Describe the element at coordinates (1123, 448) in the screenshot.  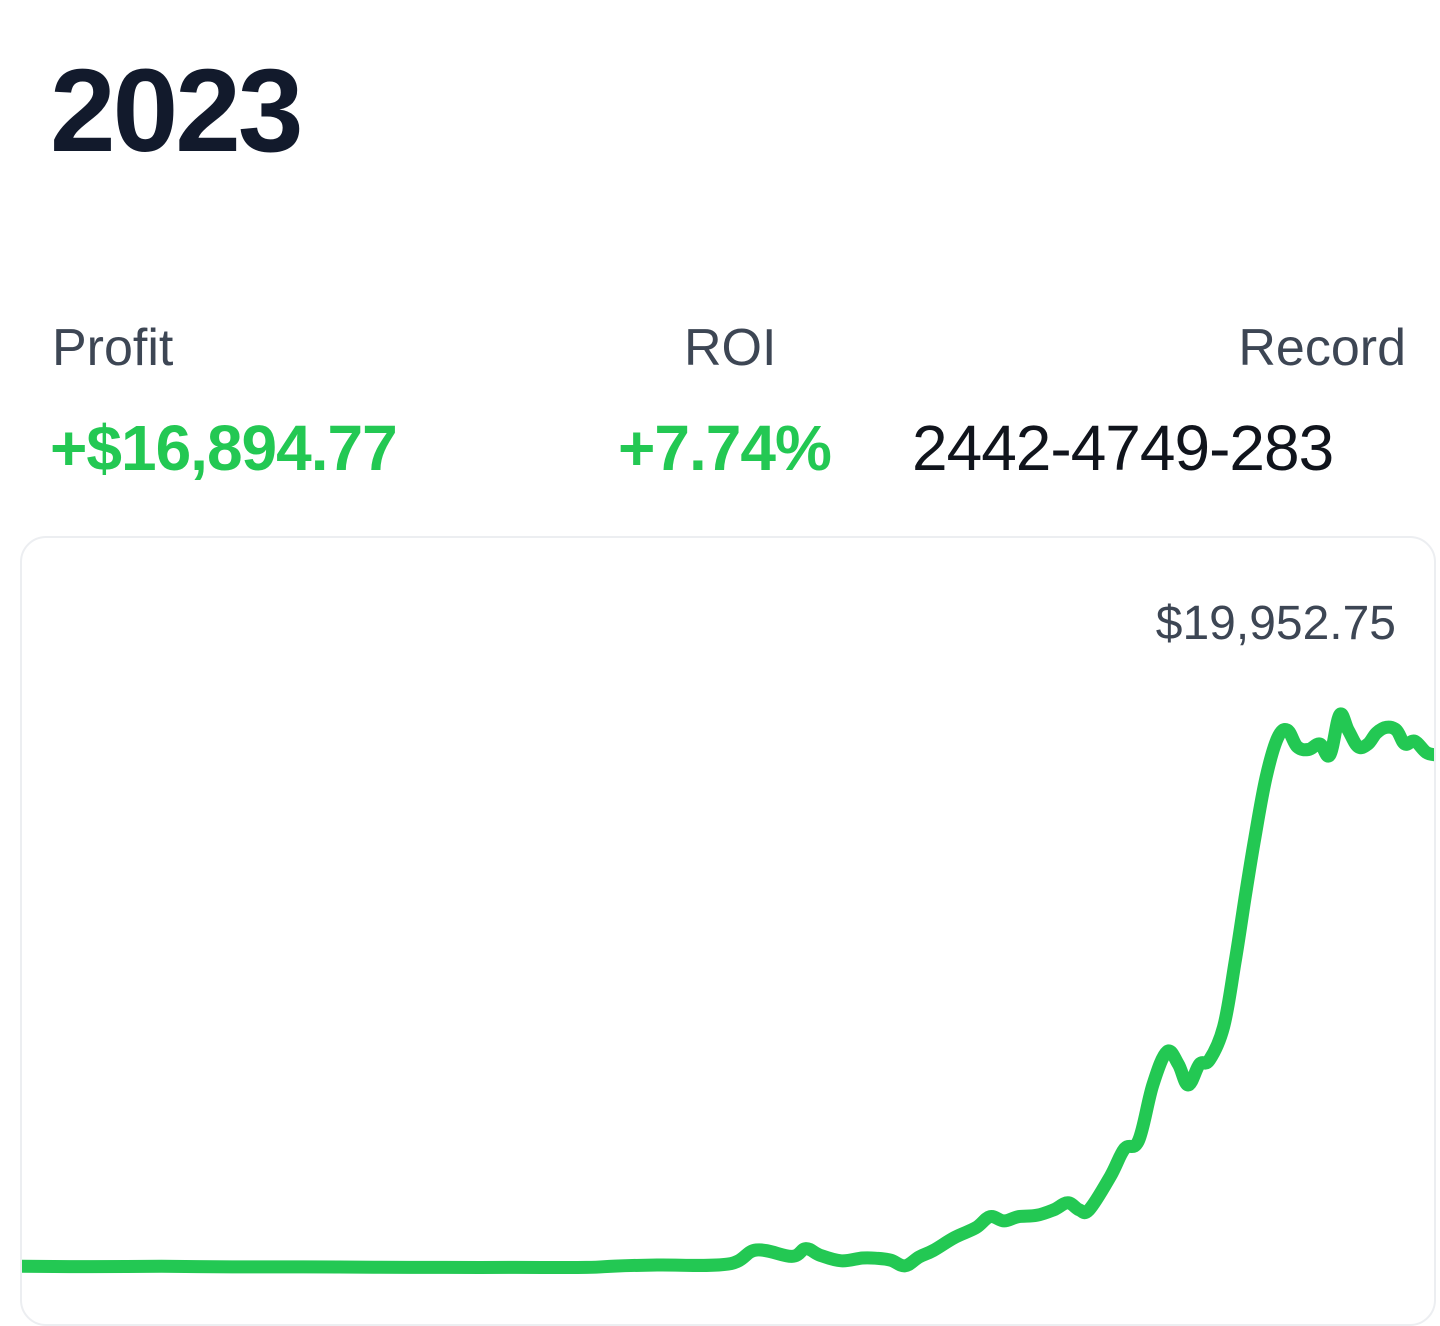
I see `record-value-text: 2442-4749-283` at that location.